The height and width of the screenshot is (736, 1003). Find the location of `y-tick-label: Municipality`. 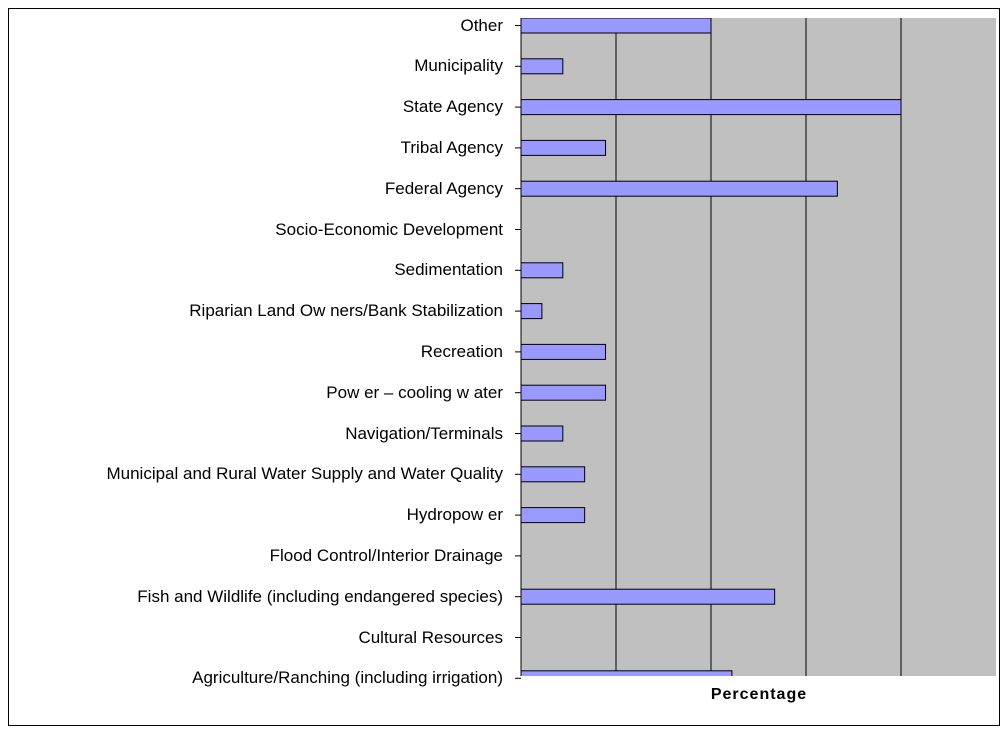

y-tick-label: Municipality is located at coordinates (458, 66).